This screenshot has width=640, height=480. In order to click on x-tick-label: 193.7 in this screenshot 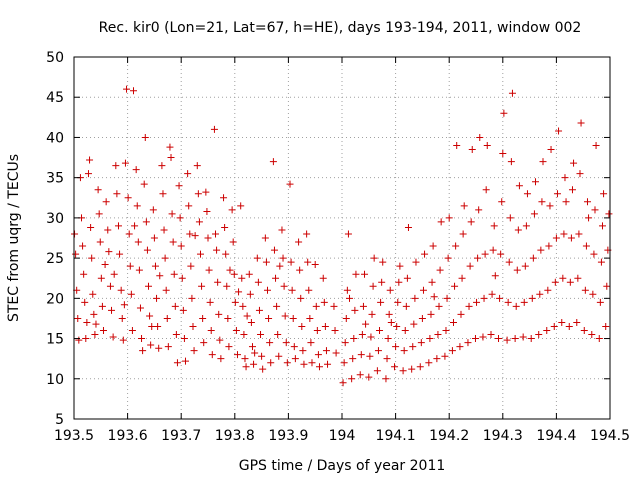, I will do `click(181, 436)`.